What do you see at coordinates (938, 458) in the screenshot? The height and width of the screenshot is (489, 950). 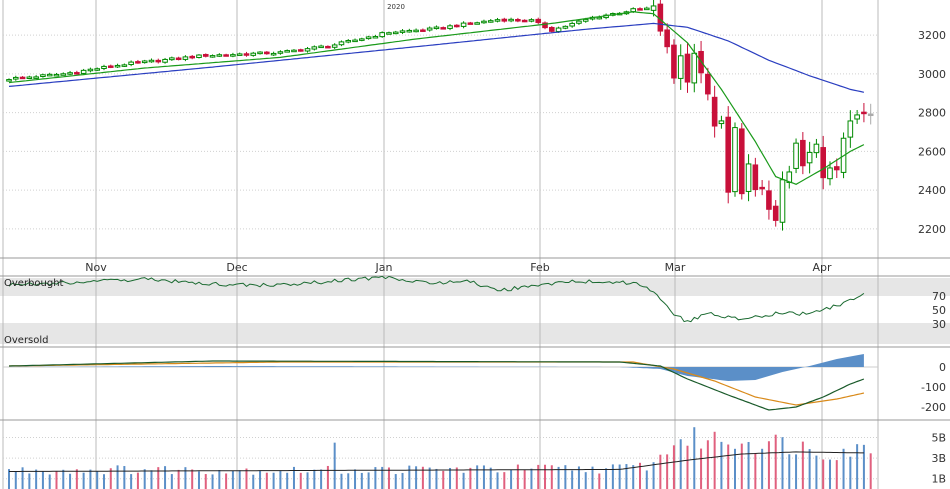 I see `volume-y-tick-label: 3B` at bounding box center [938, 458].